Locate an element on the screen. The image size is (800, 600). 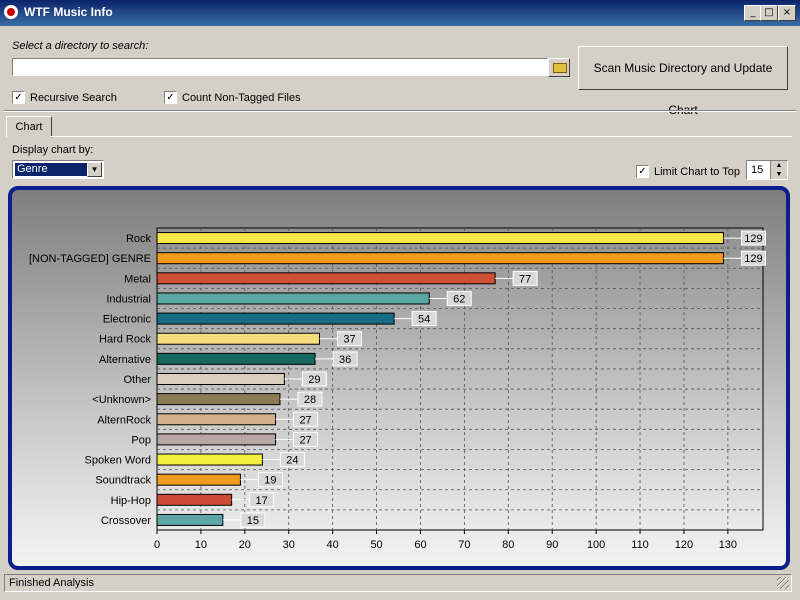
limit-top-label: Limit Chart to Top is located at coordinates (697, 171).